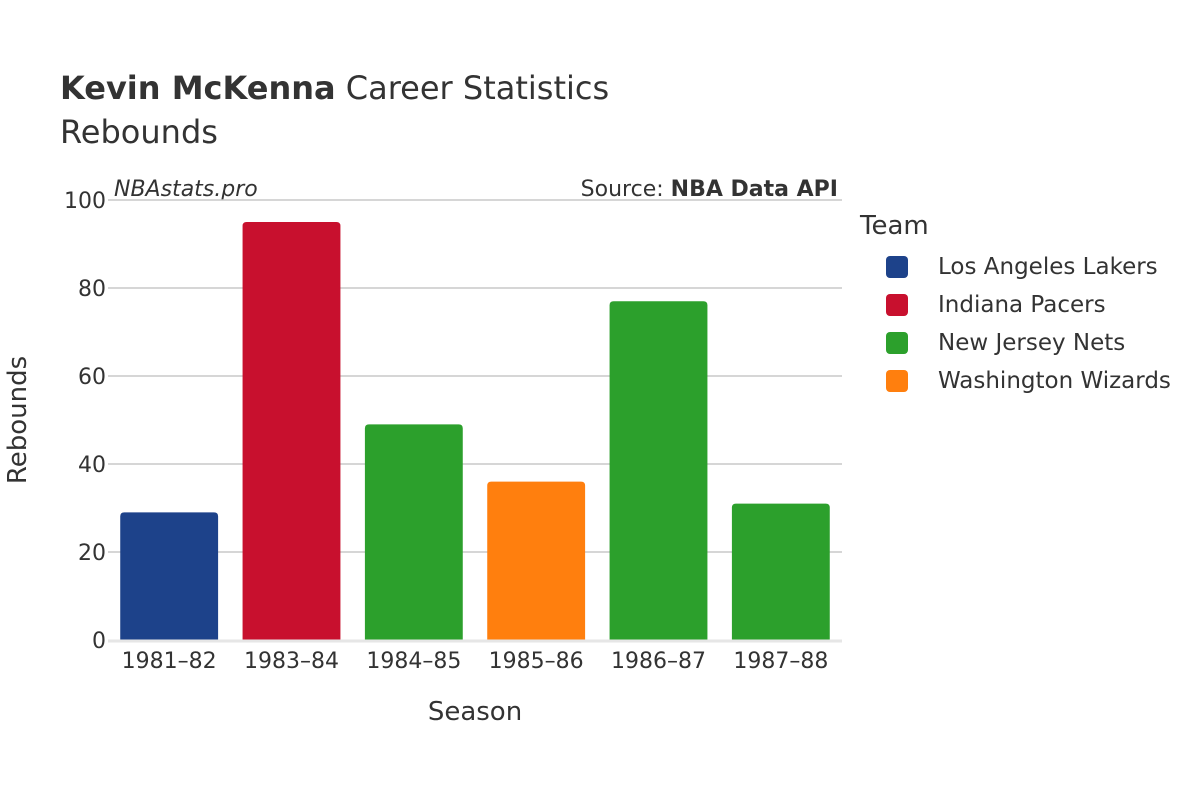 Image resolution: width=1200 pixels, height=800 pixels. I want to click on bar-1981–82, so click(169, 576).